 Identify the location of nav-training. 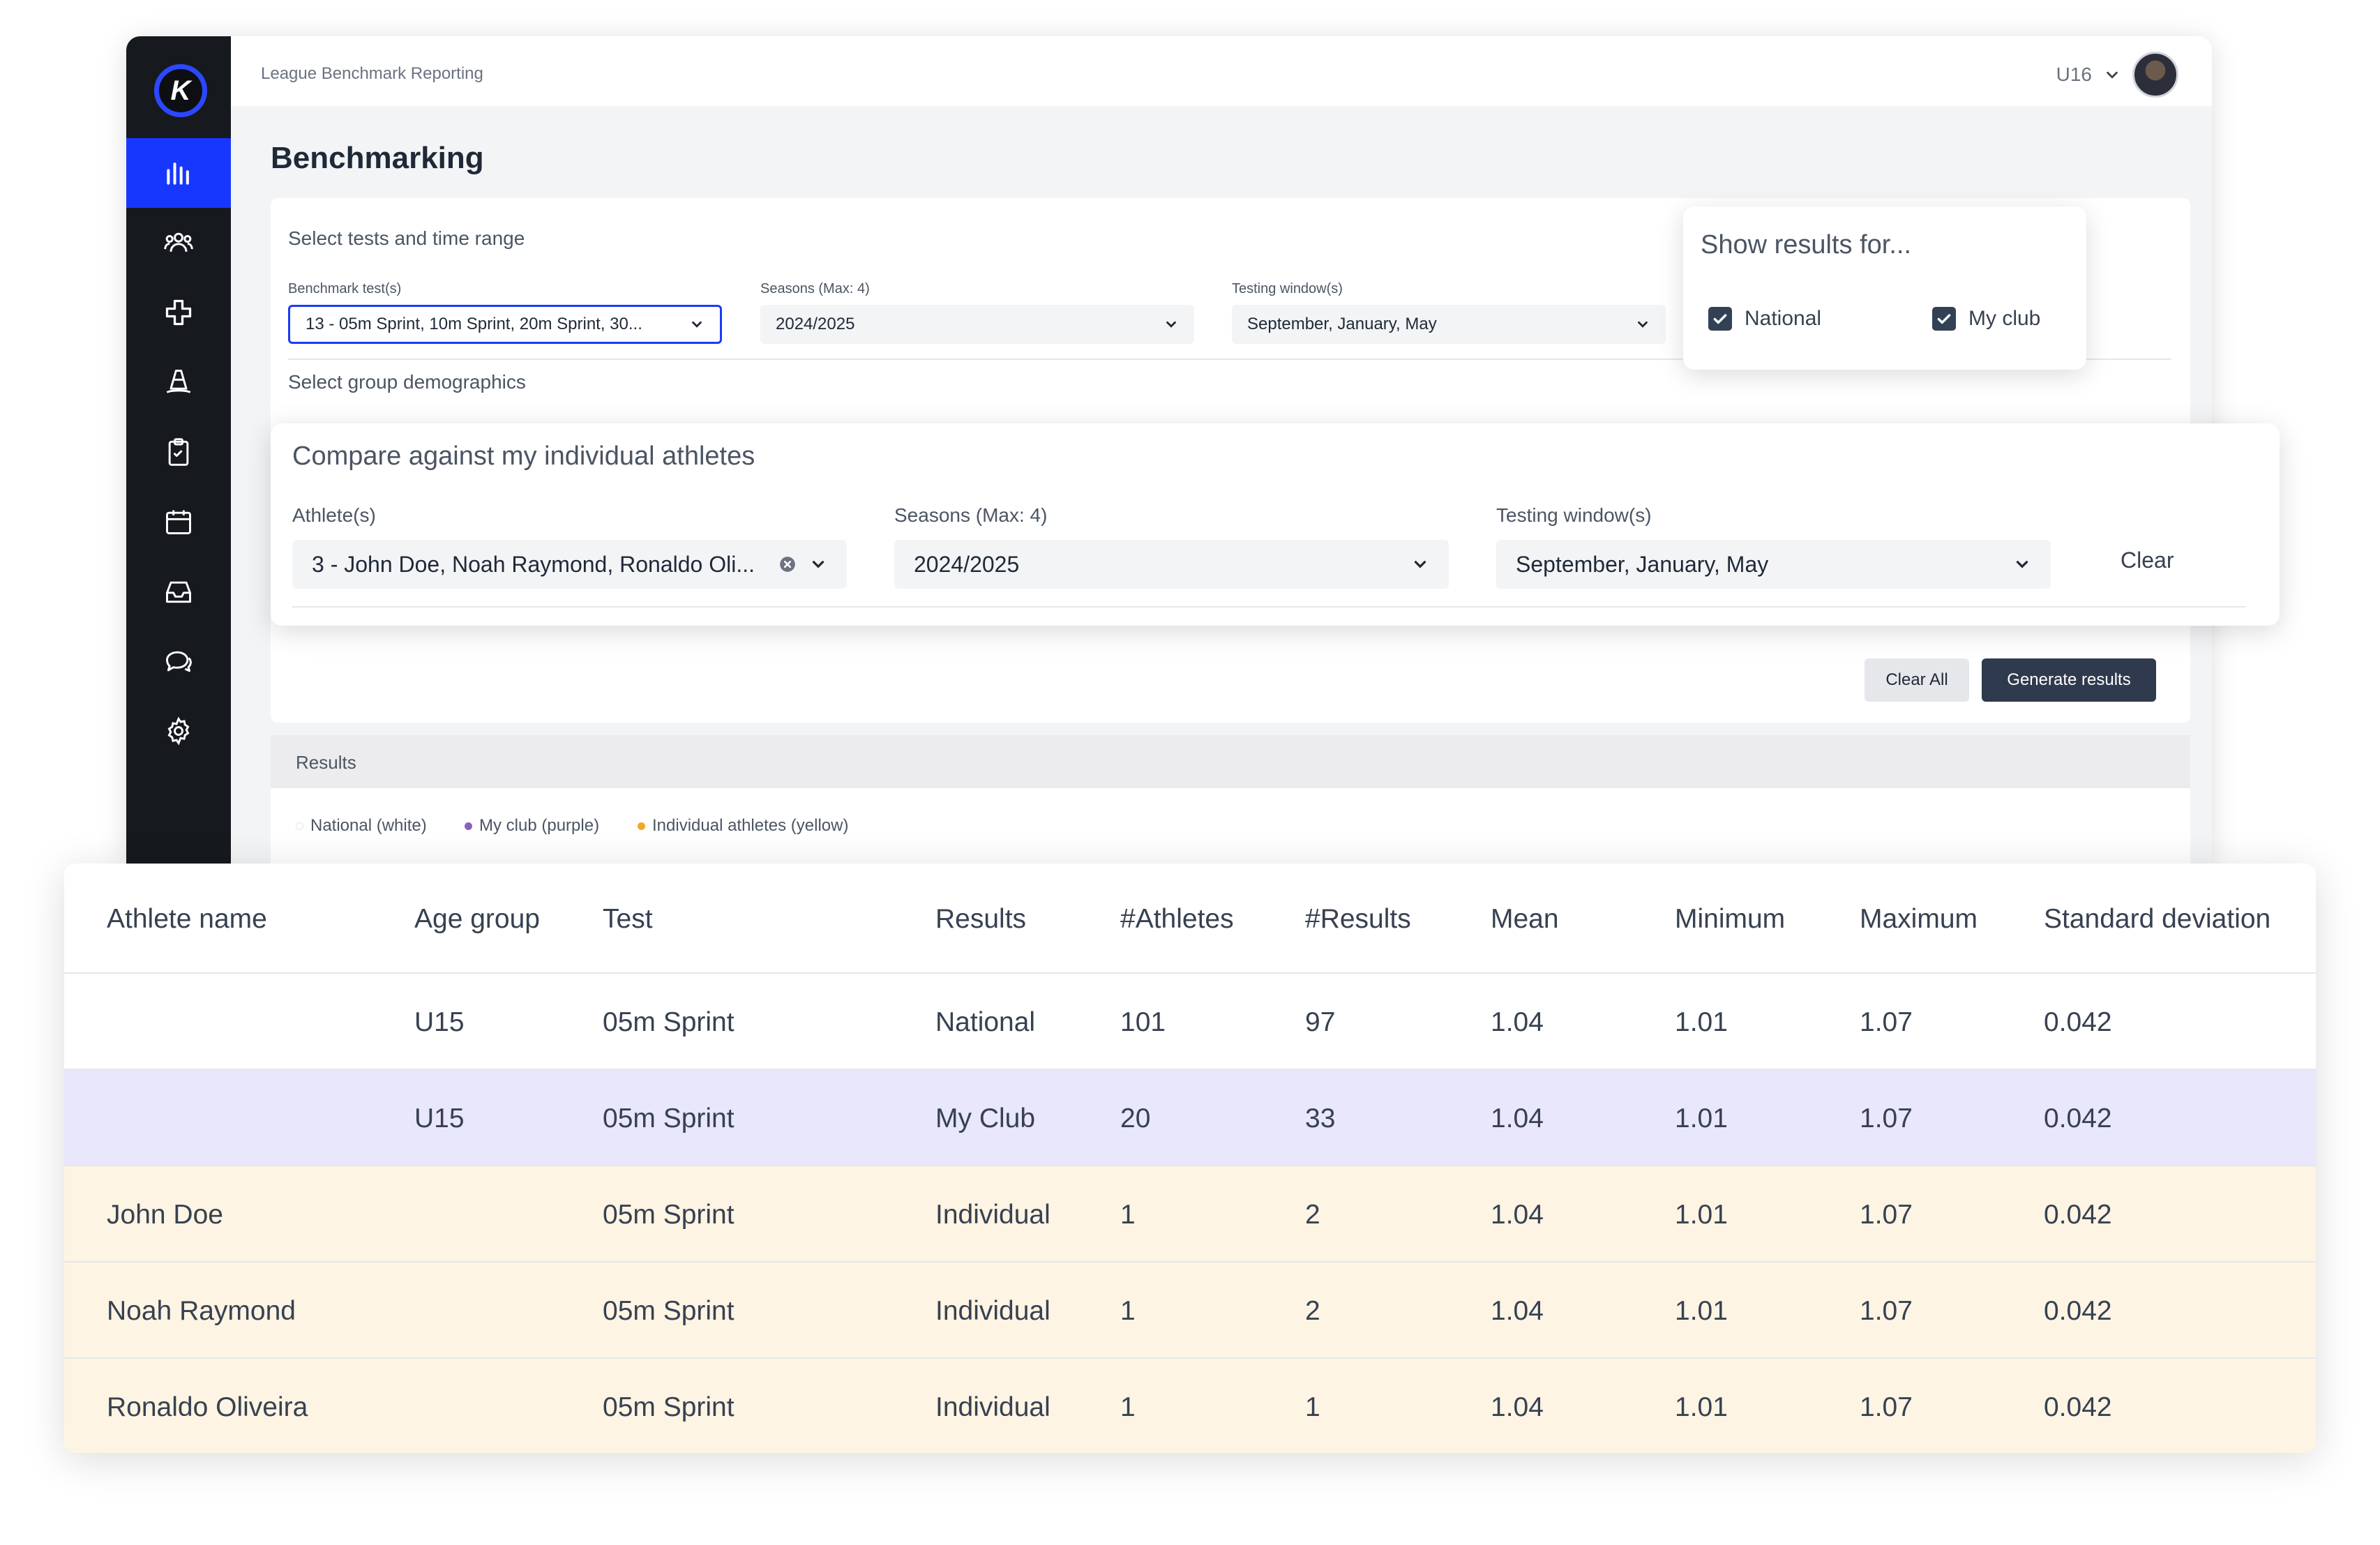
(178, 382).